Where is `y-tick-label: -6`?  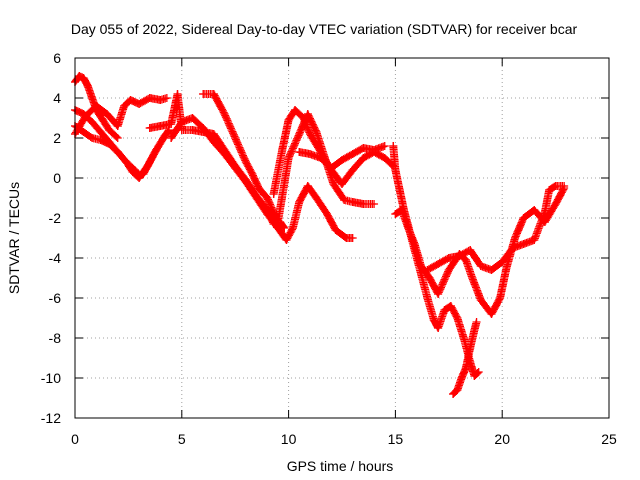
y-tick-label: -6 is located at coordinates (55, 298).